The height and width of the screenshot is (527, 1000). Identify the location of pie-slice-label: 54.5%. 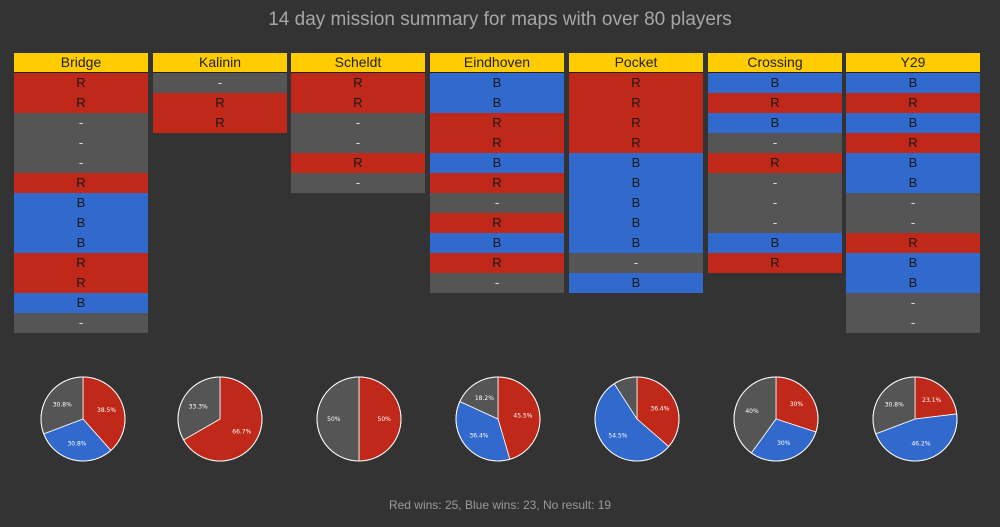
(617, 435).